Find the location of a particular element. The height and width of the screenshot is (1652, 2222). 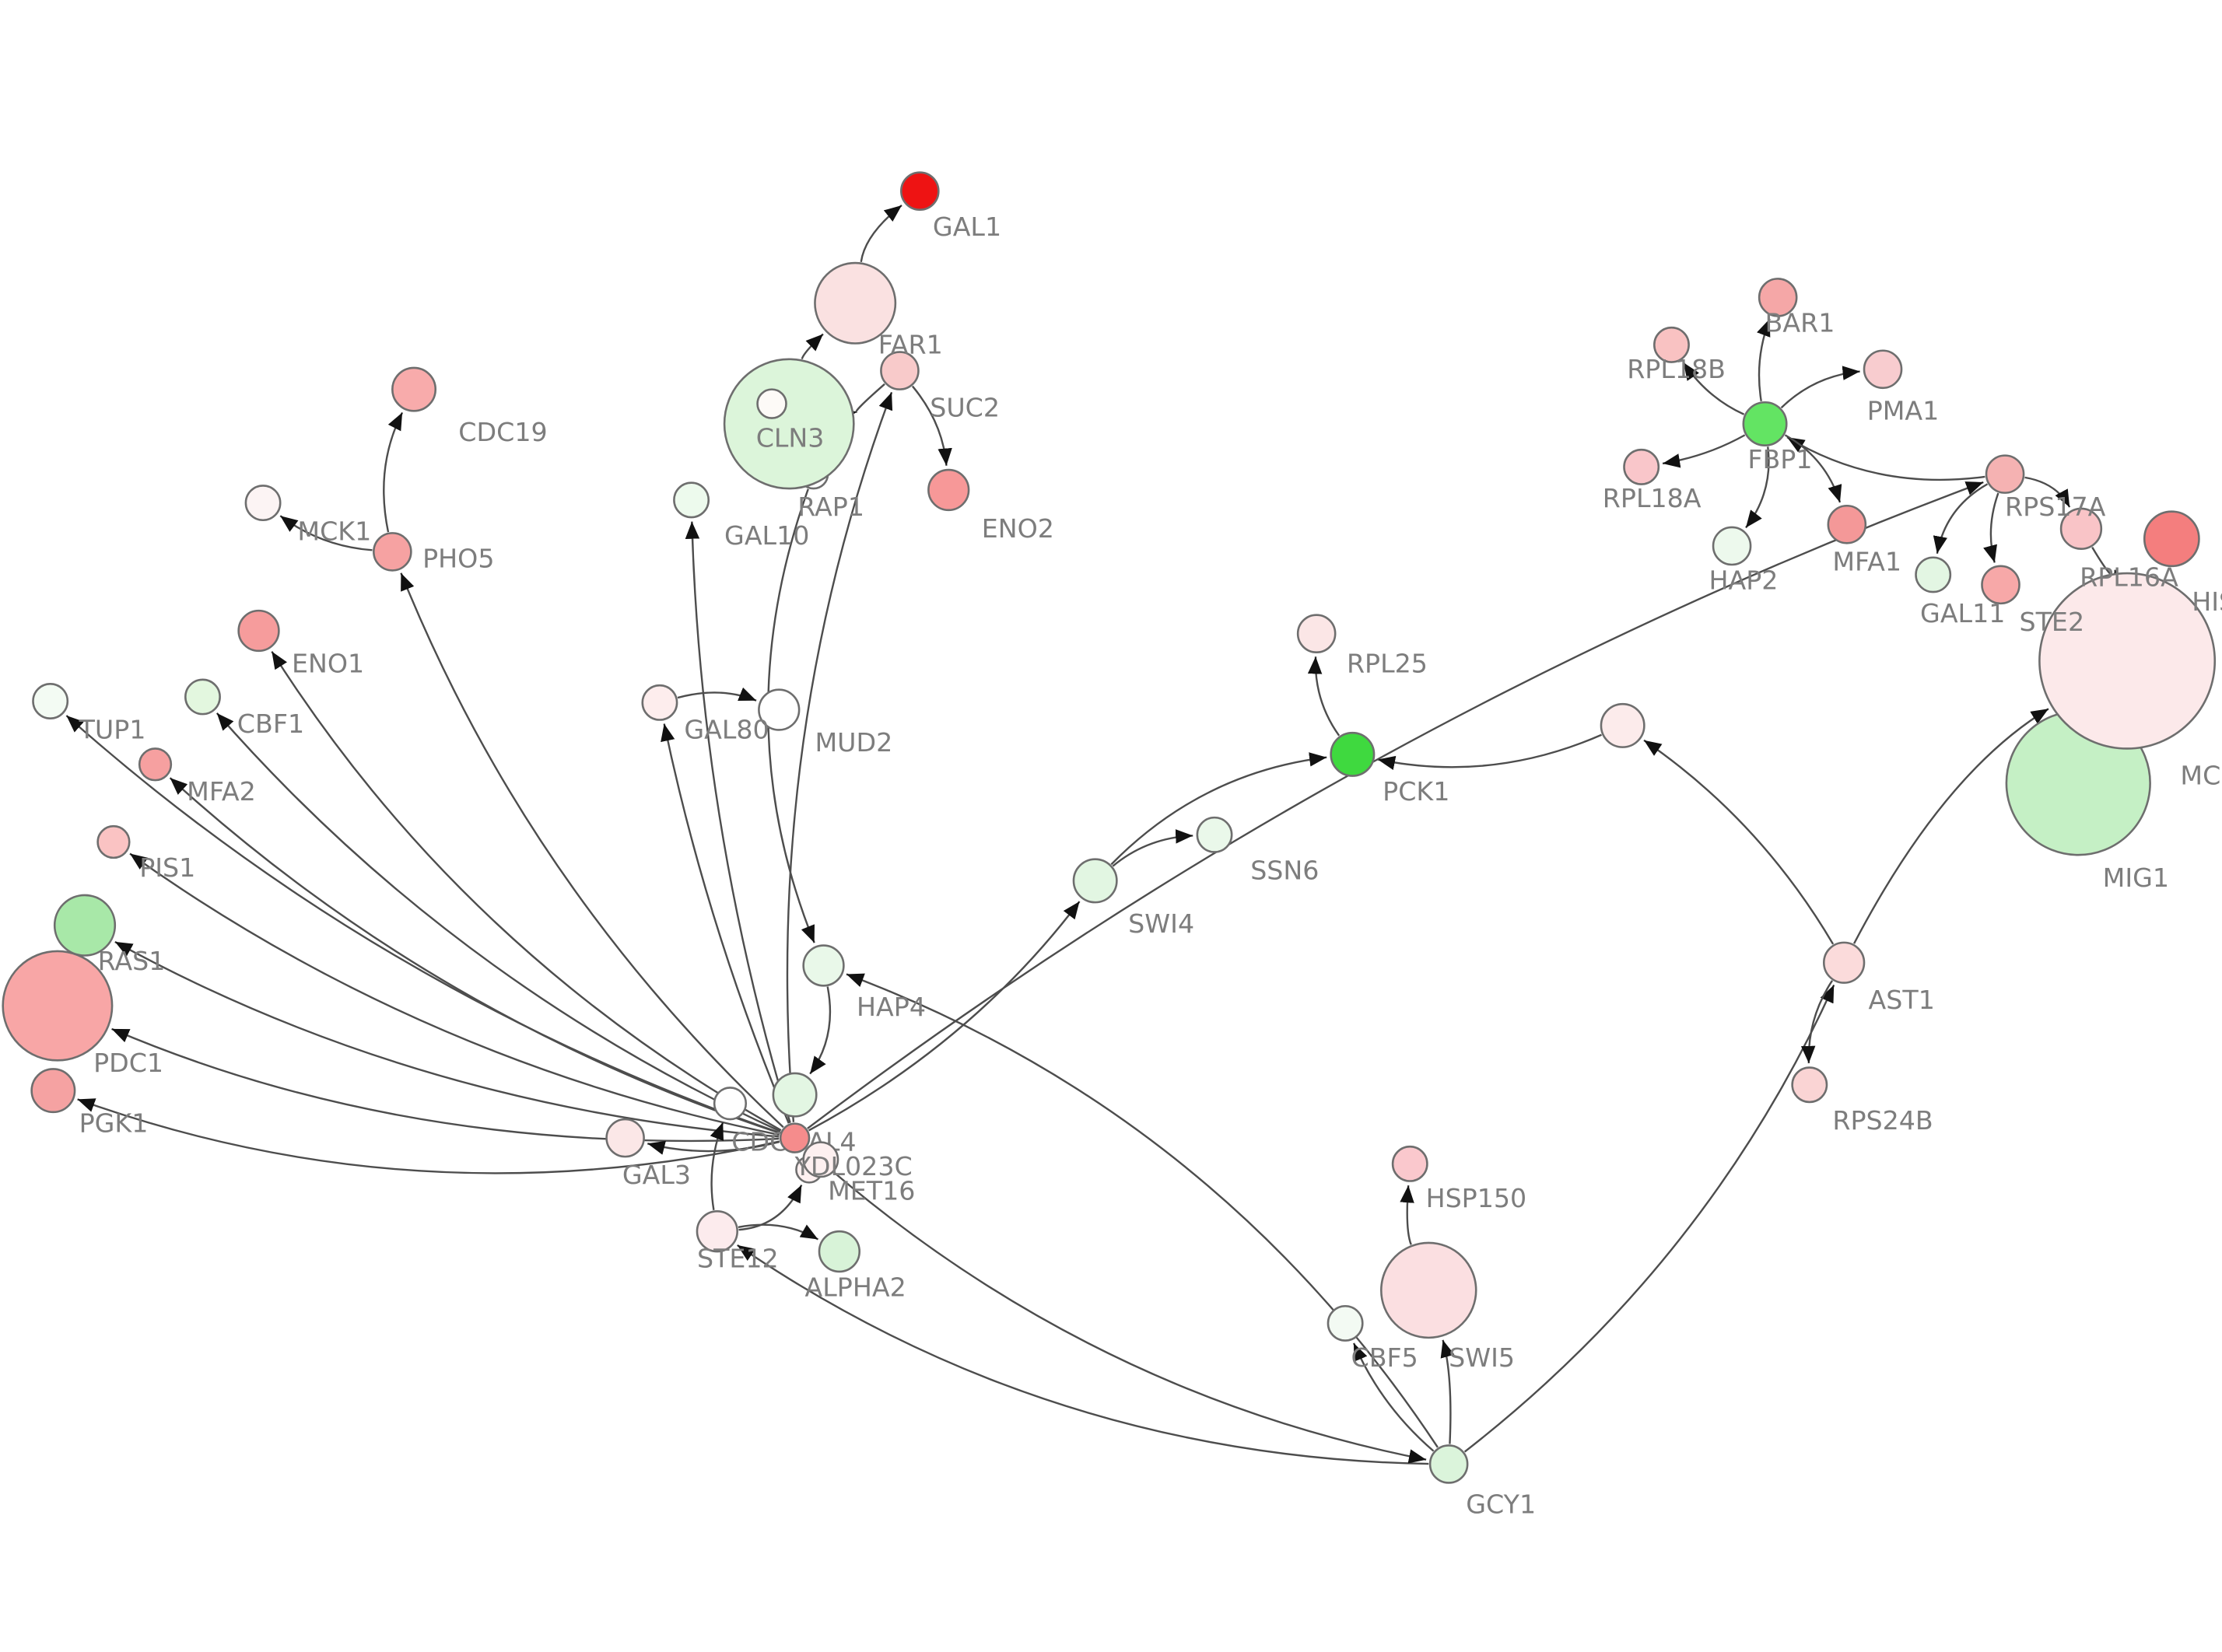

node-MFA2 is located at coordinates (155, 764).